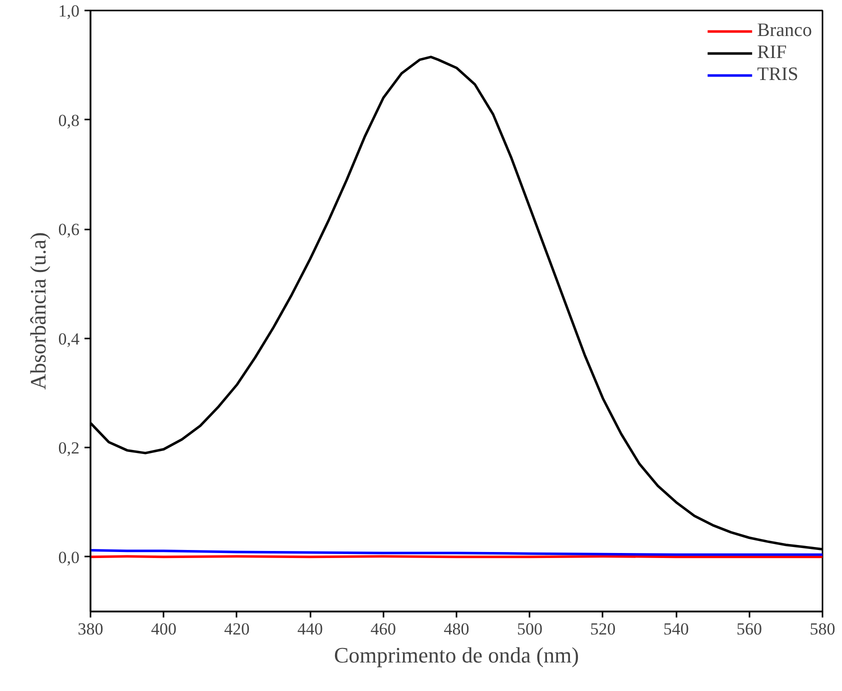  I want to click on legend-label: RIF, so click(772, 53).